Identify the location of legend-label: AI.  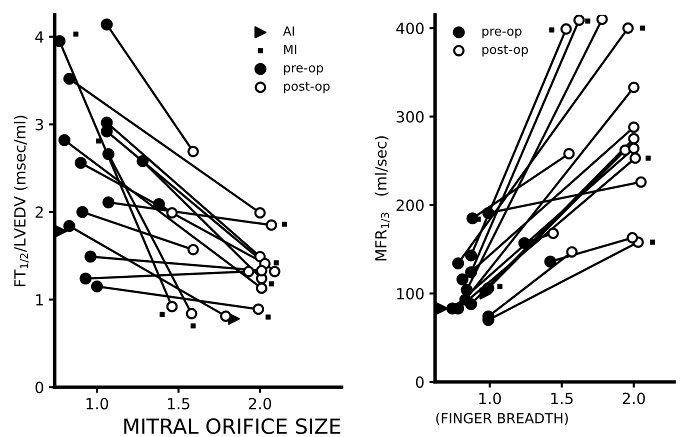
(288, 31).